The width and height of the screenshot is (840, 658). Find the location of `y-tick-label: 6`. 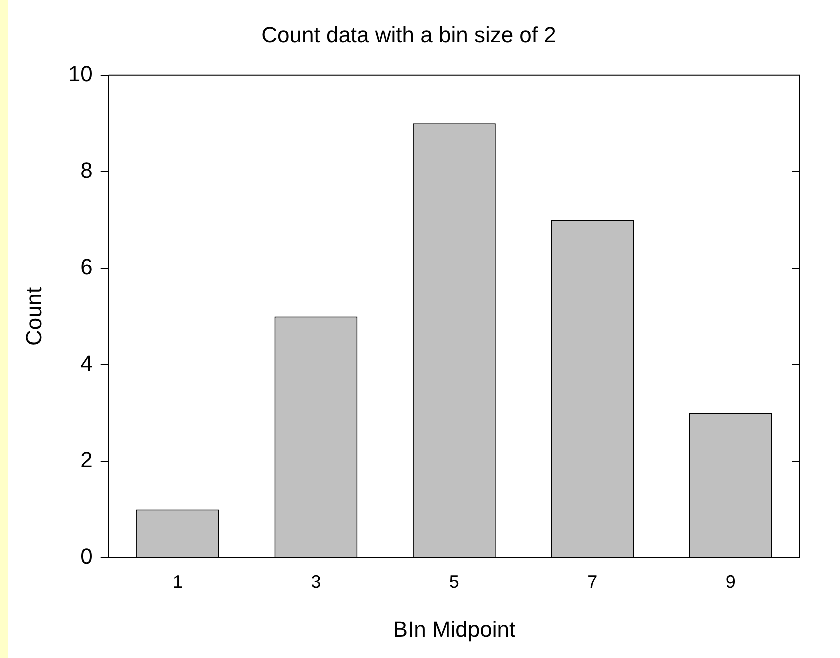

y-tick-label: 6 is located at coordinates (86, 267).